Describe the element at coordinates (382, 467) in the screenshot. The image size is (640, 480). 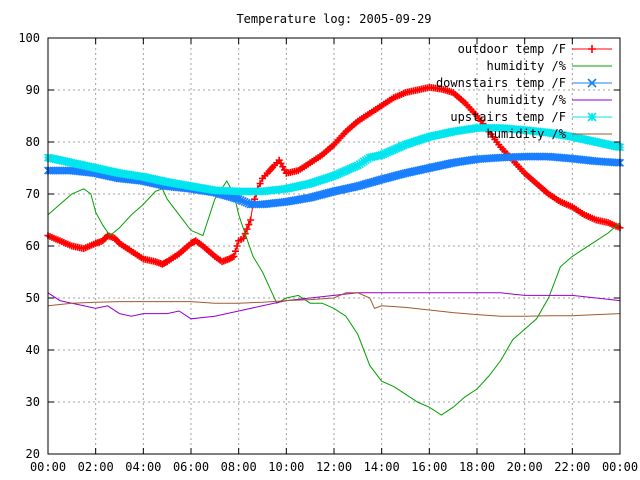
I see `x-tick-label: 14:00` at that location.